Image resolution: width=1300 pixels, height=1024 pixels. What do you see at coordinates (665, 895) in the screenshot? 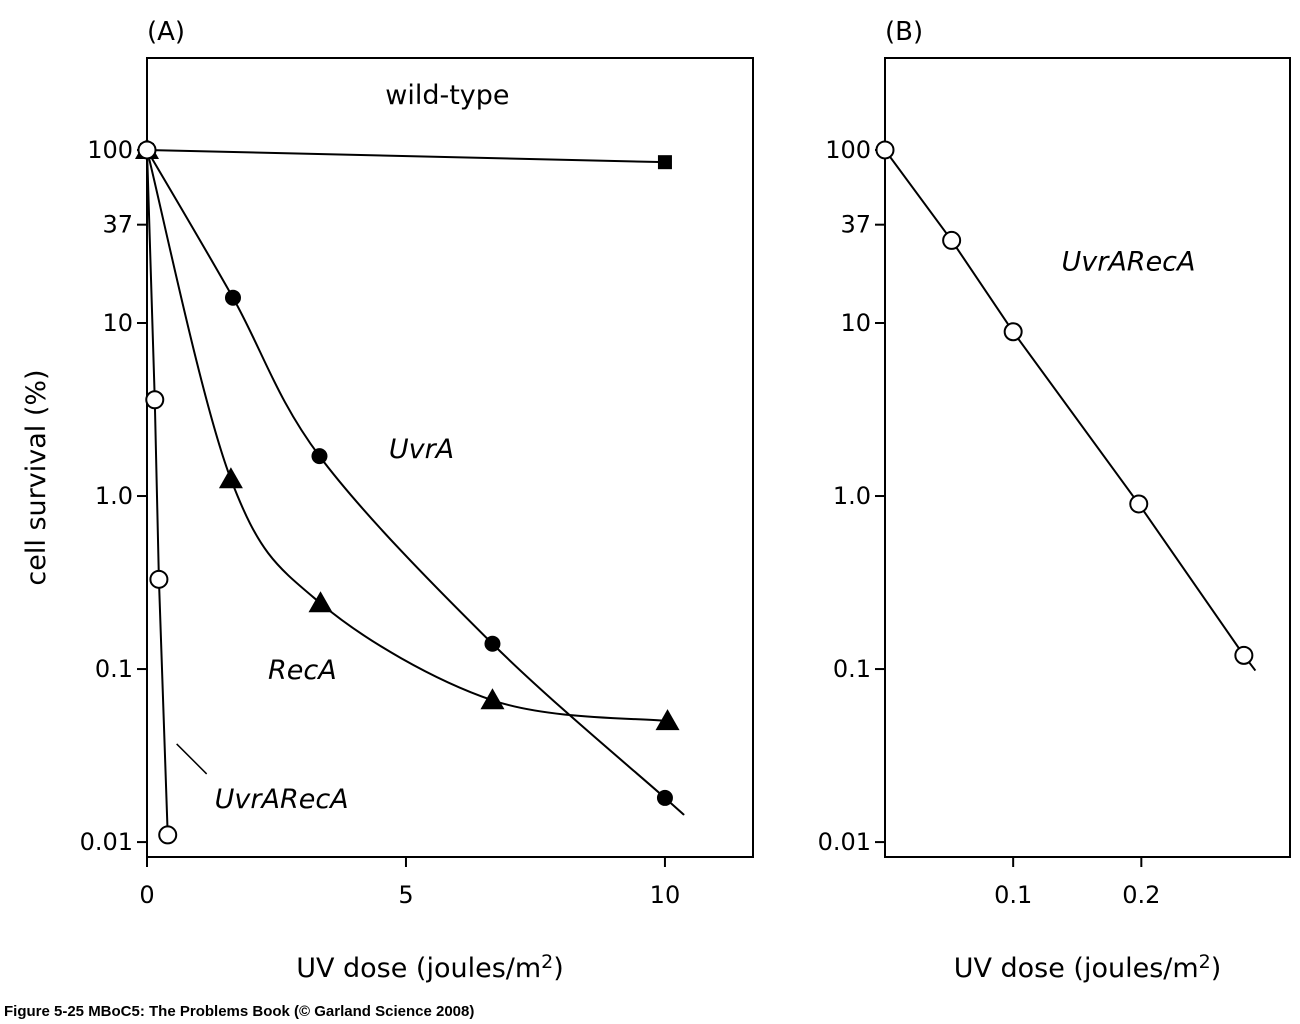
I see `x-tick-label: 10` at bounding box center [665, 895].